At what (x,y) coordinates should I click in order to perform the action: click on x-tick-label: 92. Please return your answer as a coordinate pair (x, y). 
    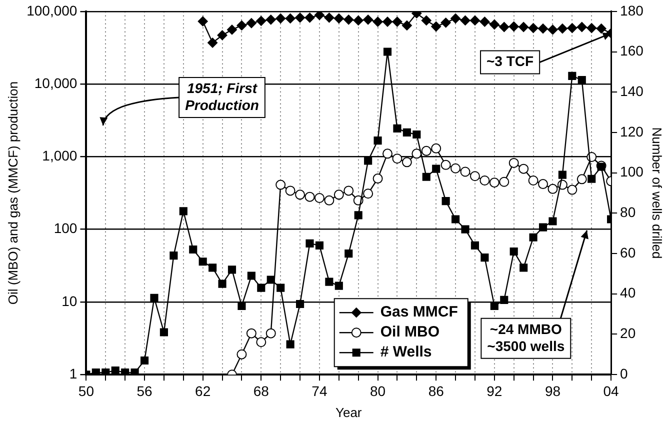
    Looking at the image, I should click on (494, 390).